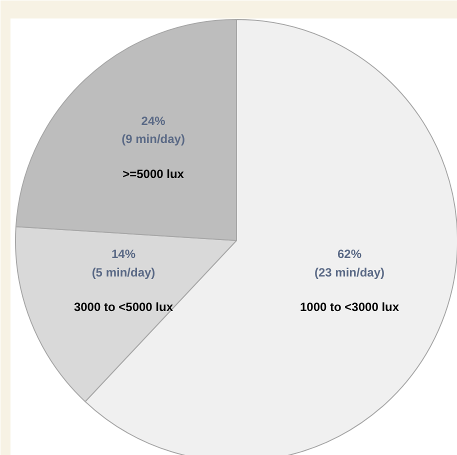  Describe the element at coordinates (153, 173) in the screenshot. I see `slice-label: >=5000 lux` at that location.